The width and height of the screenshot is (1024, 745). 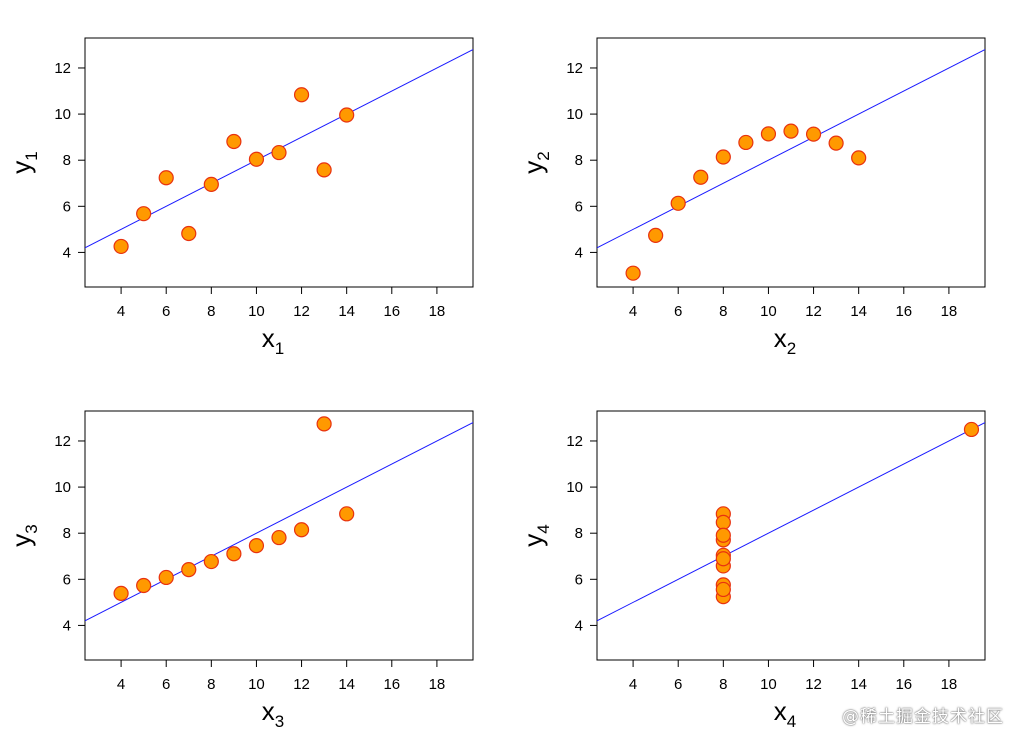 I want to click on y-axis-label: y4, so click(x=535, y=535).